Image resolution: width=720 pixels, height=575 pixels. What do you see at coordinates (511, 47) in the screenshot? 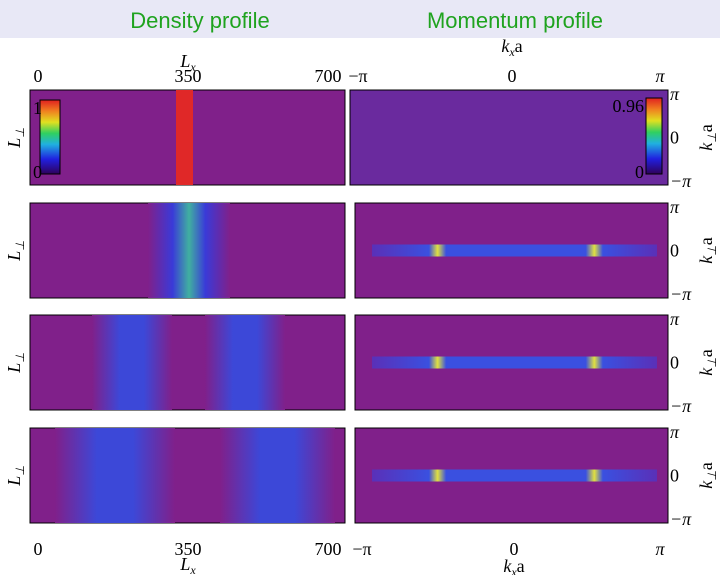
I see `kx-label-top: kxa` at bounding box center [511, 47].